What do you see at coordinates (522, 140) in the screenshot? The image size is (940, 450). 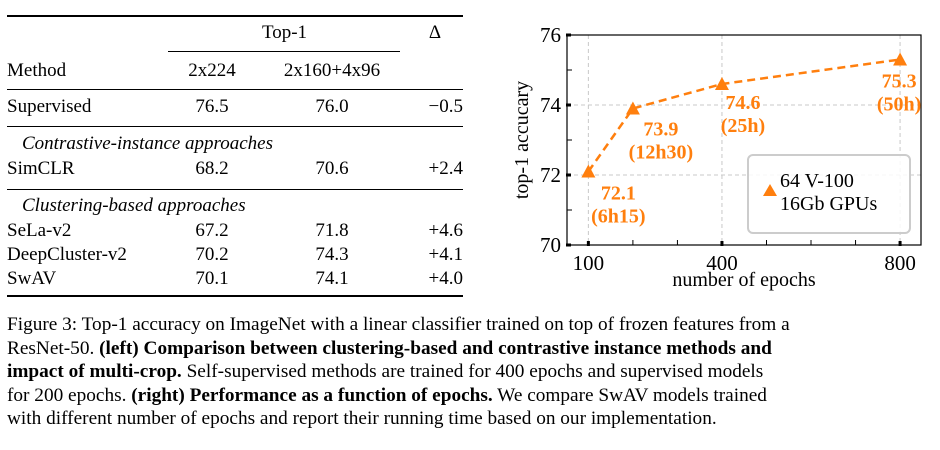 I see `y-axis-label: top-1 accucary` at bounding box center [522, 140].